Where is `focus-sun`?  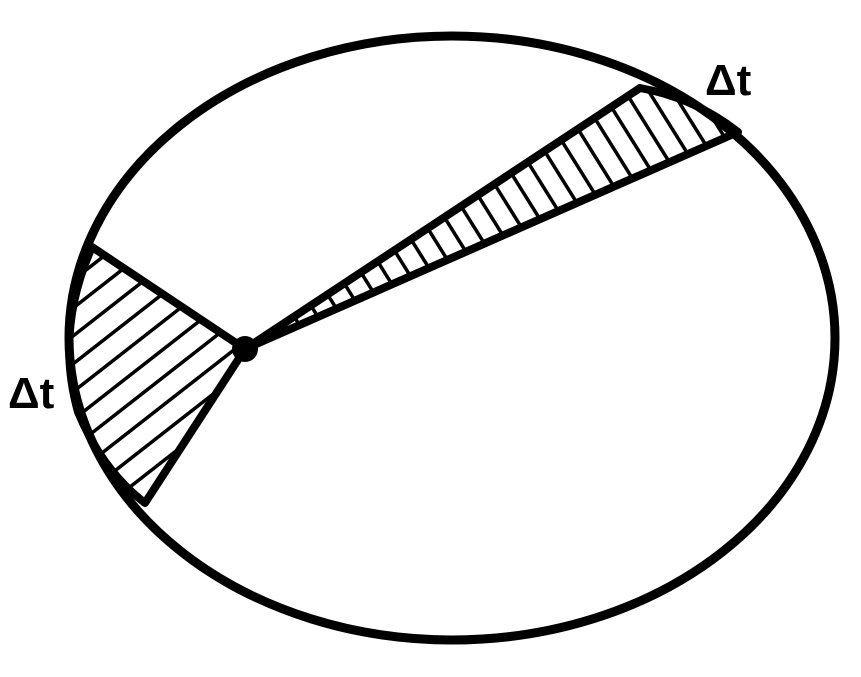 focus-sun is located at coordinates (245, 349).